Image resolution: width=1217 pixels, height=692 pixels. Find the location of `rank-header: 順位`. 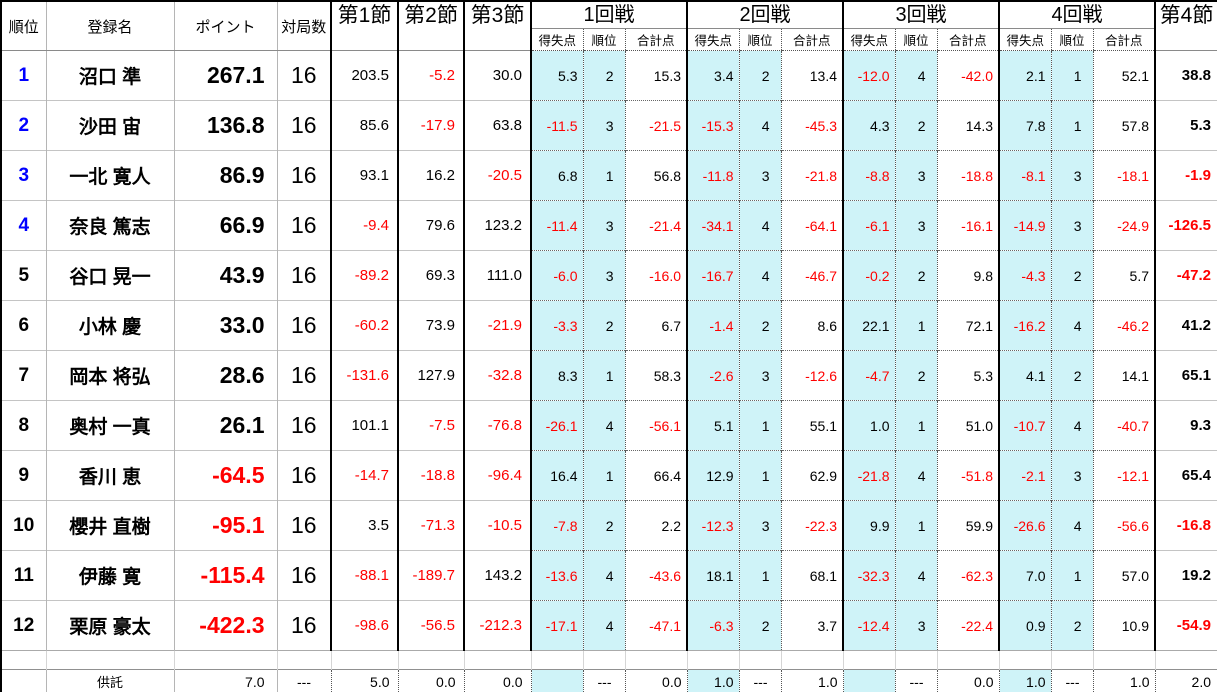

rank-header: 順位 is located at coordinates (23, 26).